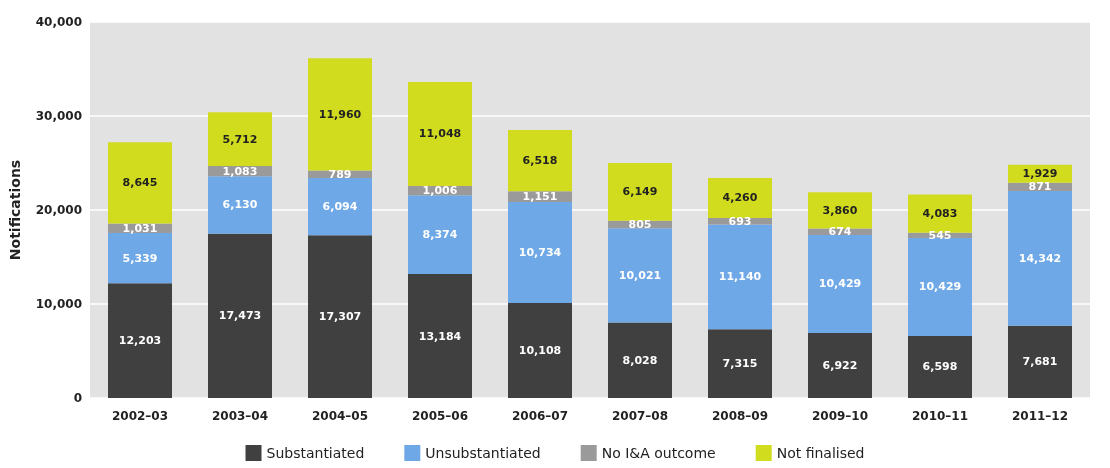 The image size is (1110, 468). What do you see at coordinates (540, 197) in the screenshot?
I see `data-label: 1,151` at bounding box center [540, 197].